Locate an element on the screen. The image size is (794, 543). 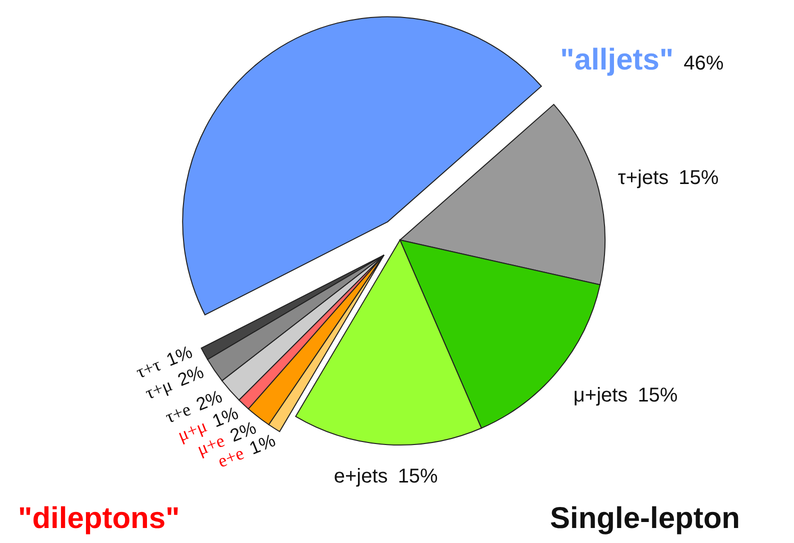
data-label: 1% is located at coordinates (179, 356).